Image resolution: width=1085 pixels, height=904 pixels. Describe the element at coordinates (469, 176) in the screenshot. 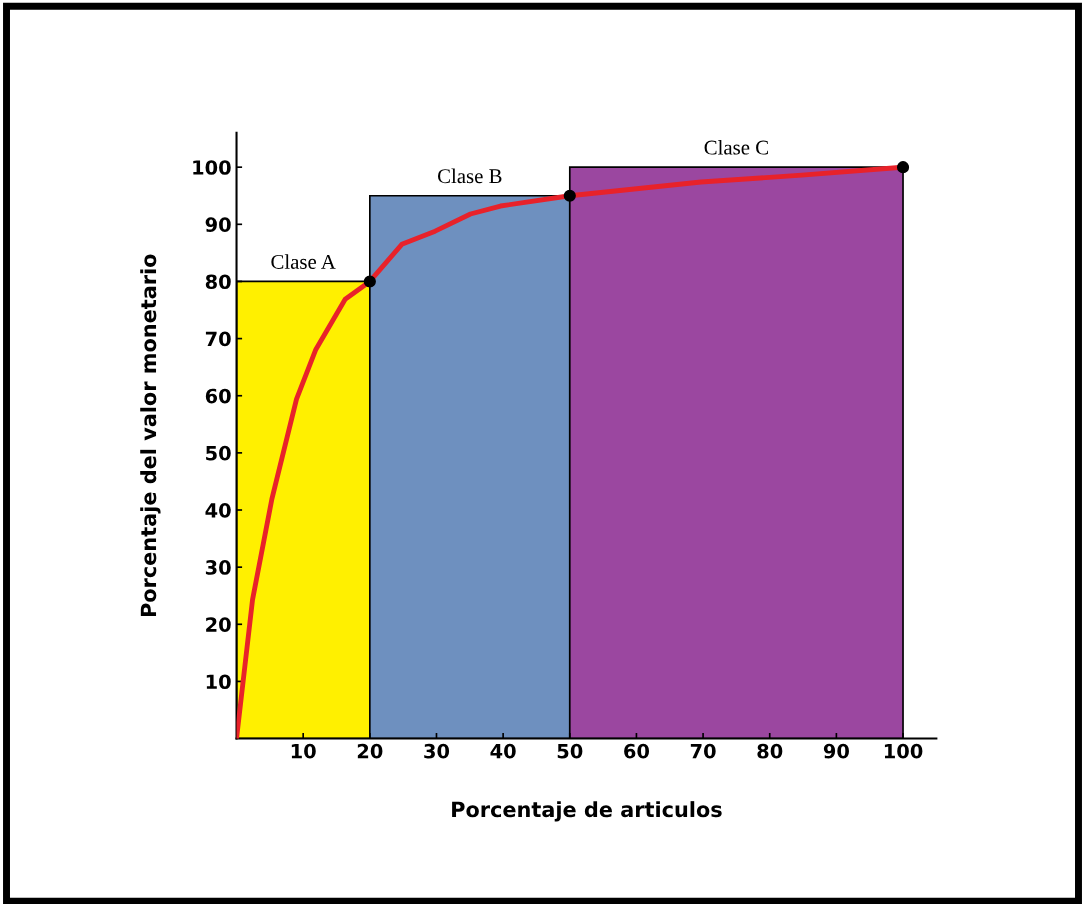

I see `annotation: Clase B` at that location.